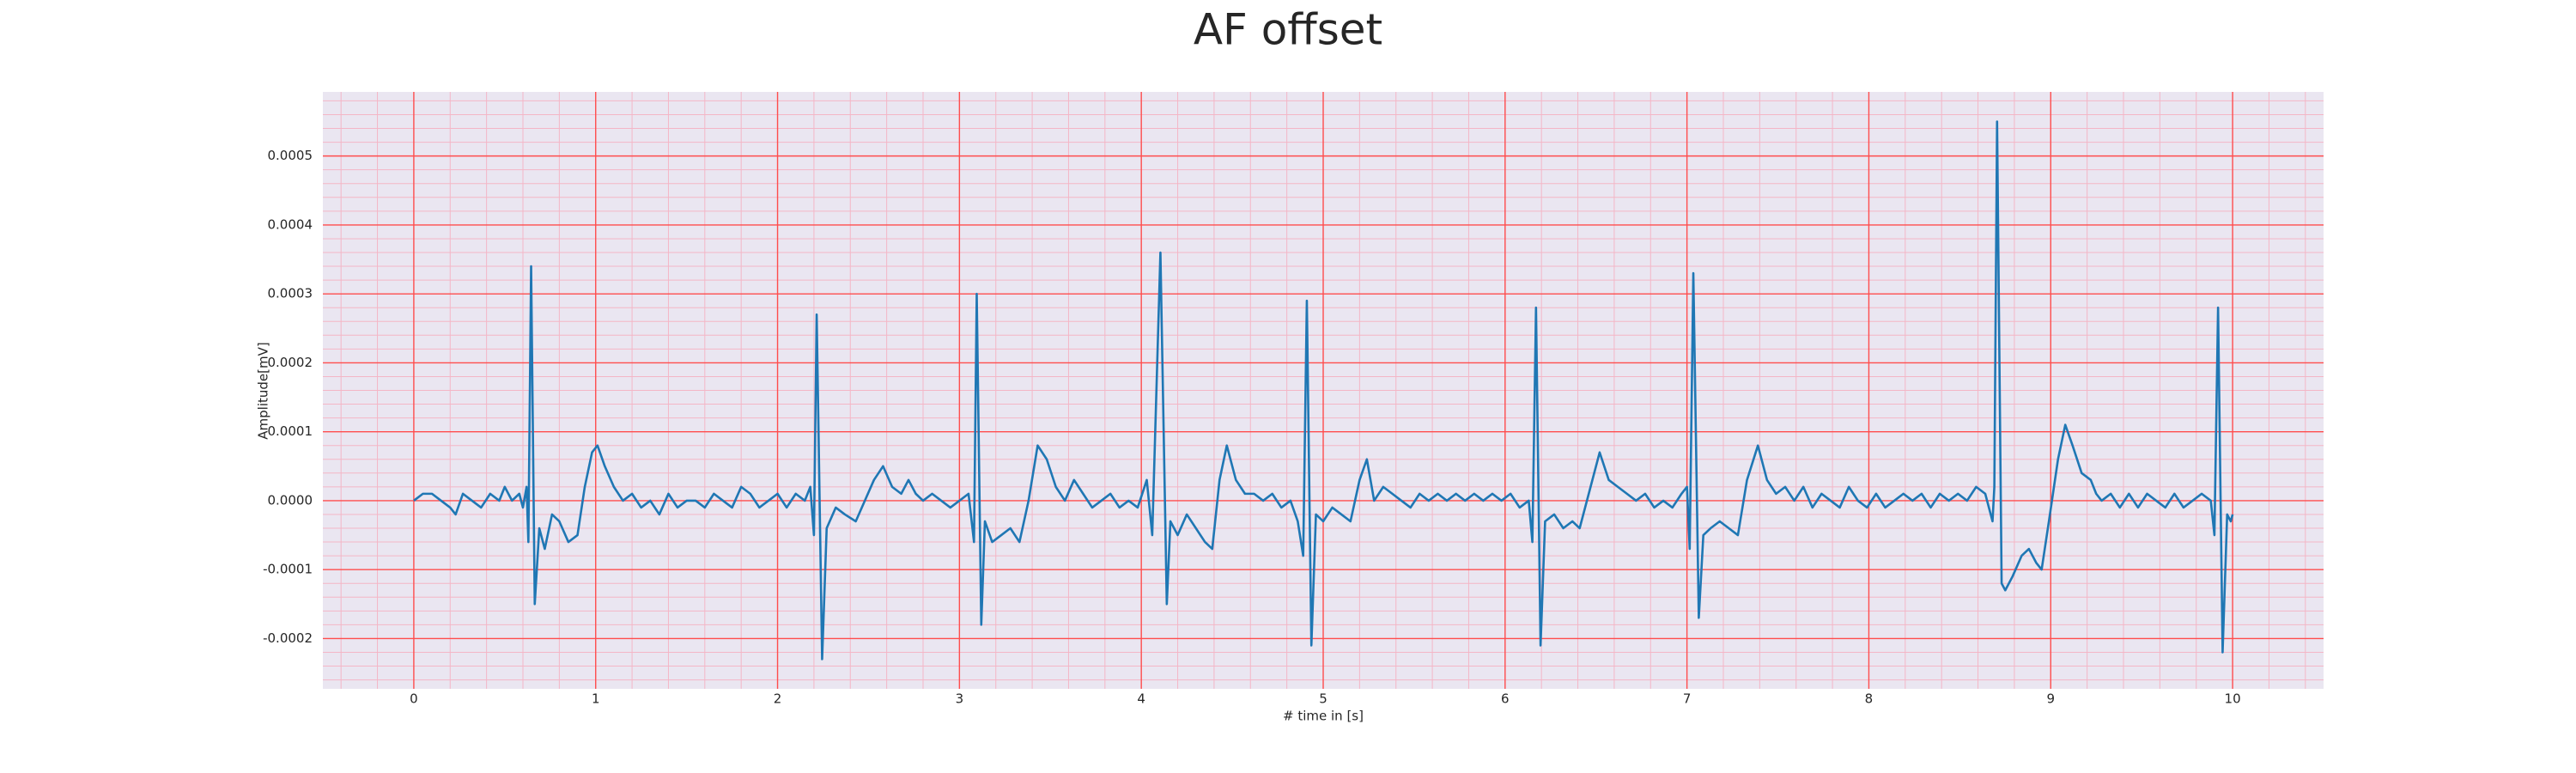 The height and width of the screenshot is (773, 2576). I want to click on x-tick-label: 3, so click(960, 699).